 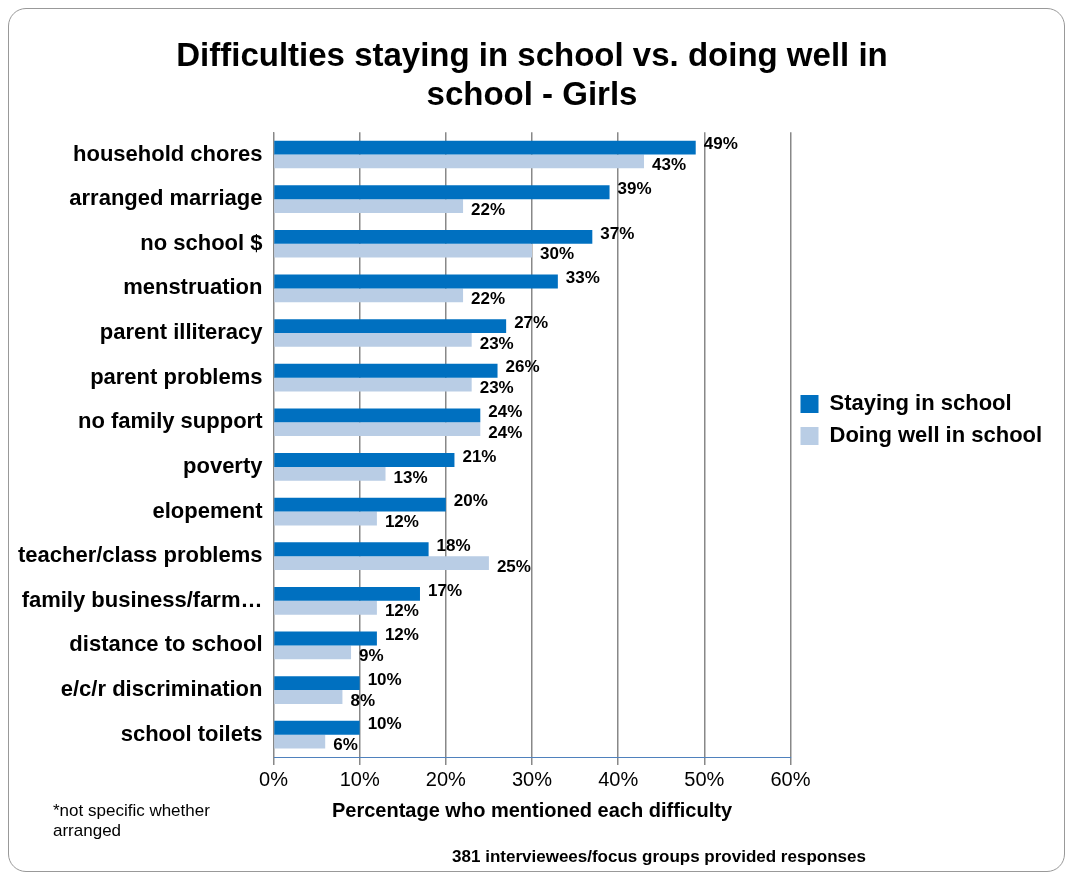 What do you see at coordinates (532, 778) in the screenshot?
I see `x-tick-label: 30%` at bounding box center [532, 778].